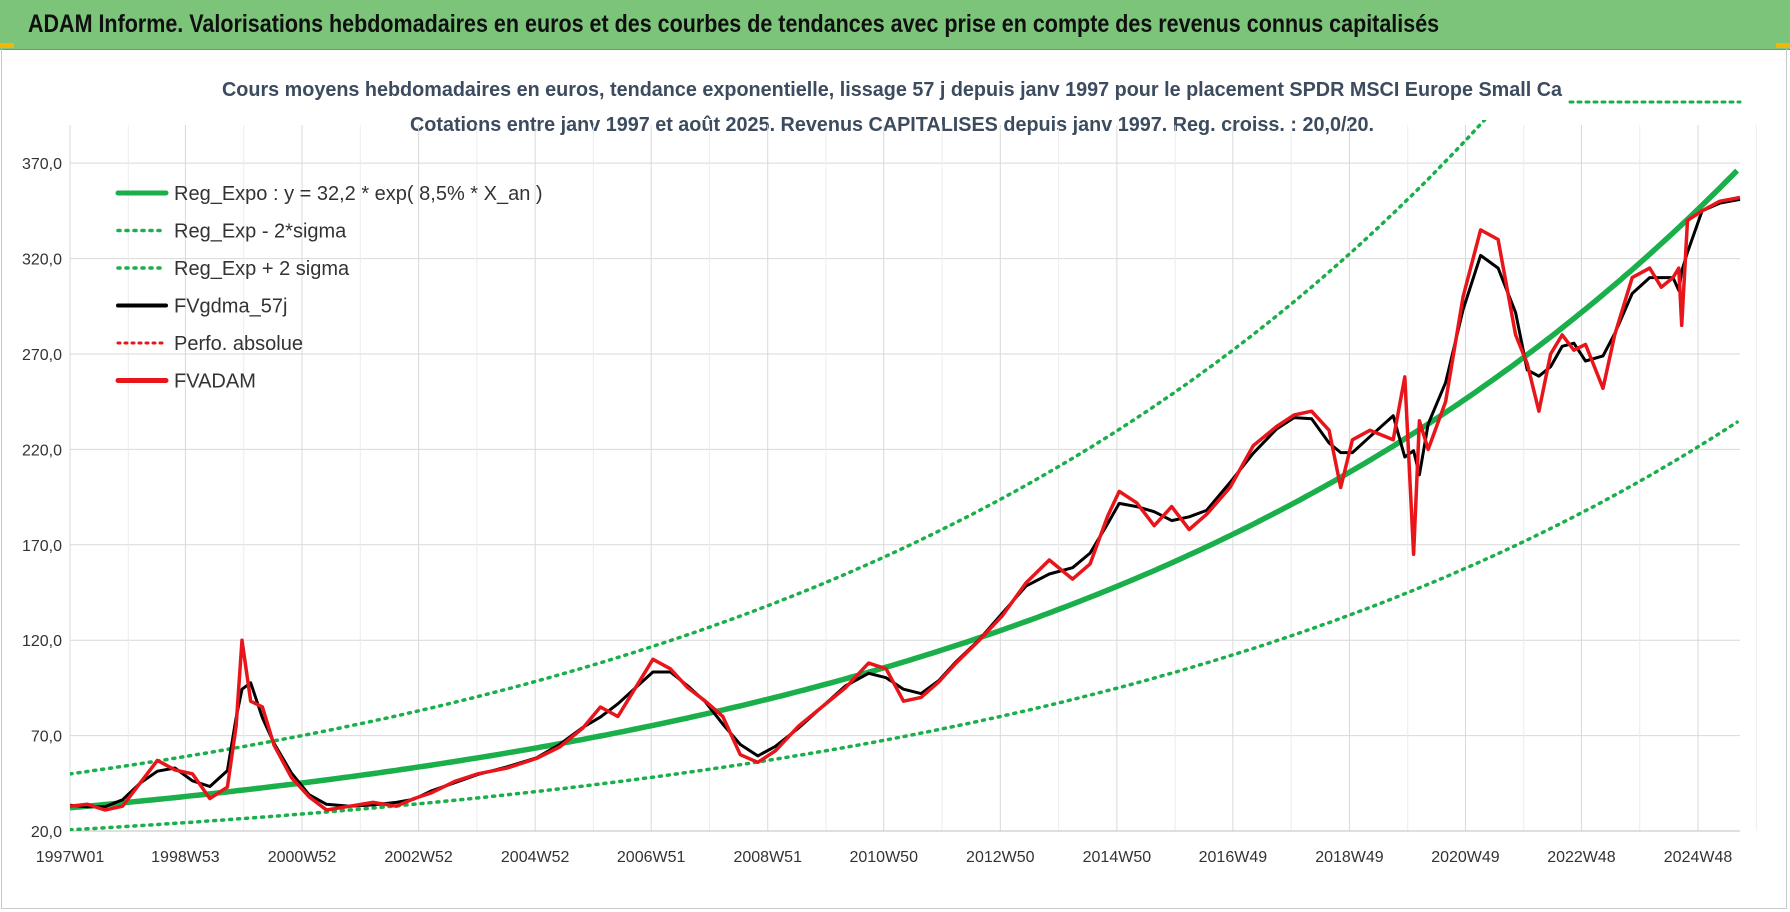  I want to click on x-tick-label: 2014W50, so click(1117, 857).